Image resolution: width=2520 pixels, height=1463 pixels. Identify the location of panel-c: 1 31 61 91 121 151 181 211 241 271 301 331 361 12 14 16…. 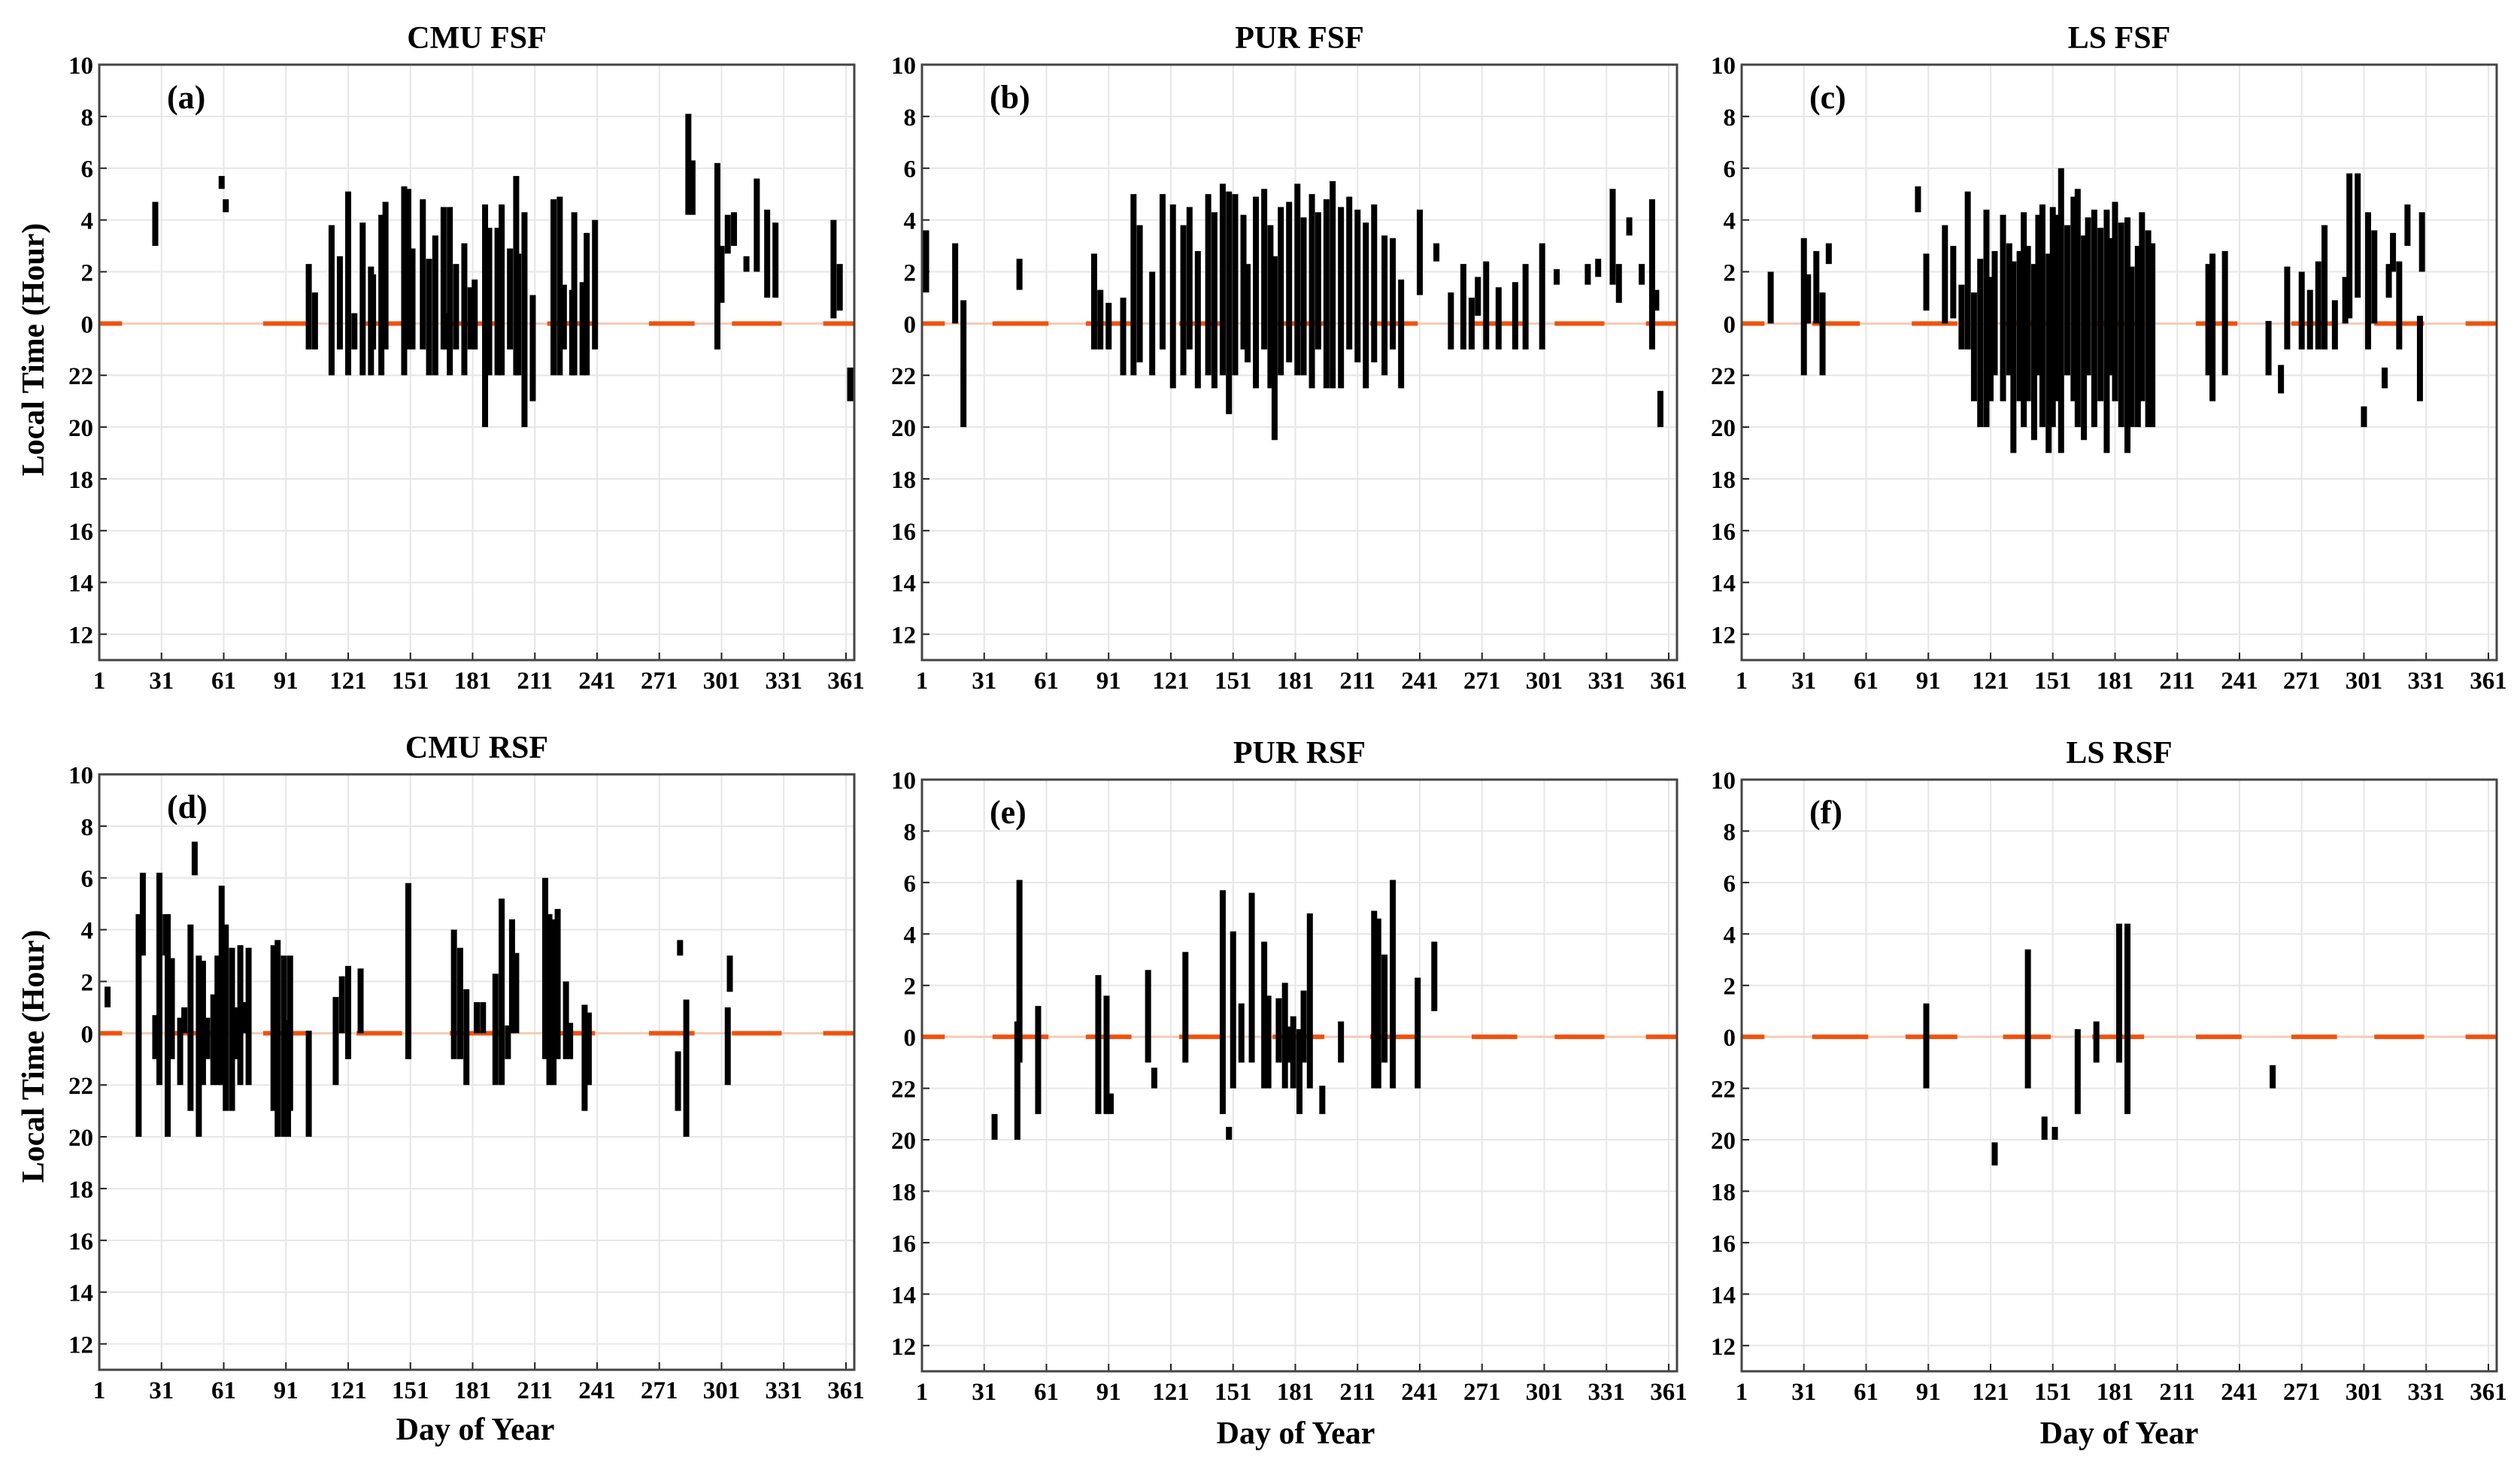
(2109, 358).